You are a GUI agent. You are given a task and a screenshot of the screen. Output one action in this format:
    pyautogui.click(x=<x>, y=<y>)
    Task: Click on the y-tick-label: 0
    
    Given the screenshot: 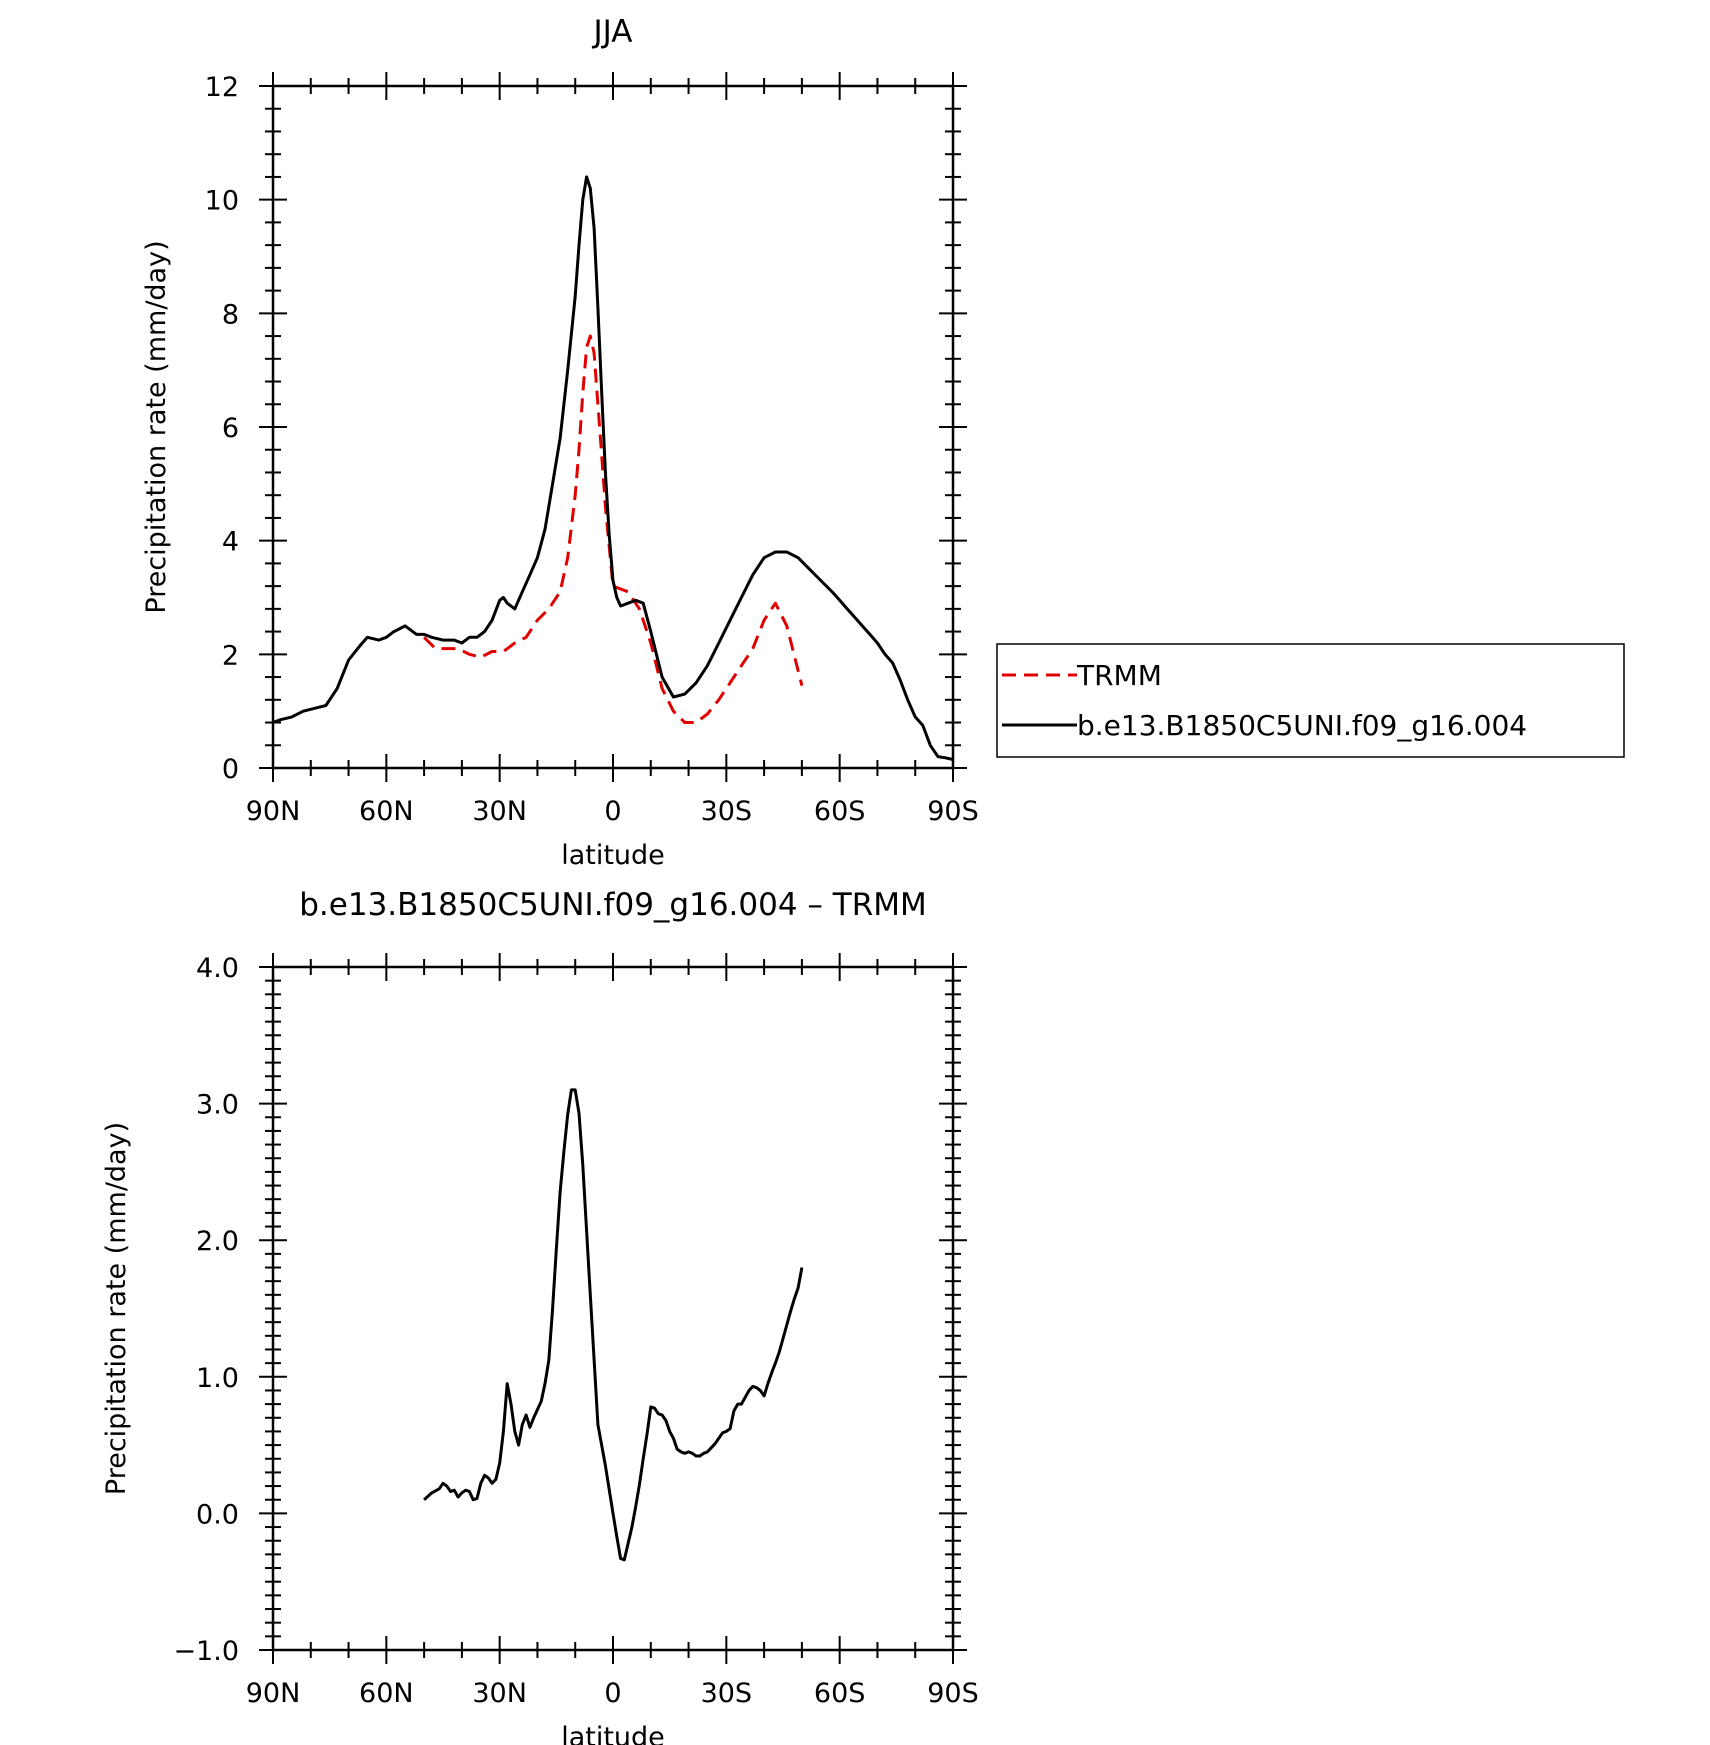 What is the action you would take?
    pyautogui.click(x=230, y=769)
    